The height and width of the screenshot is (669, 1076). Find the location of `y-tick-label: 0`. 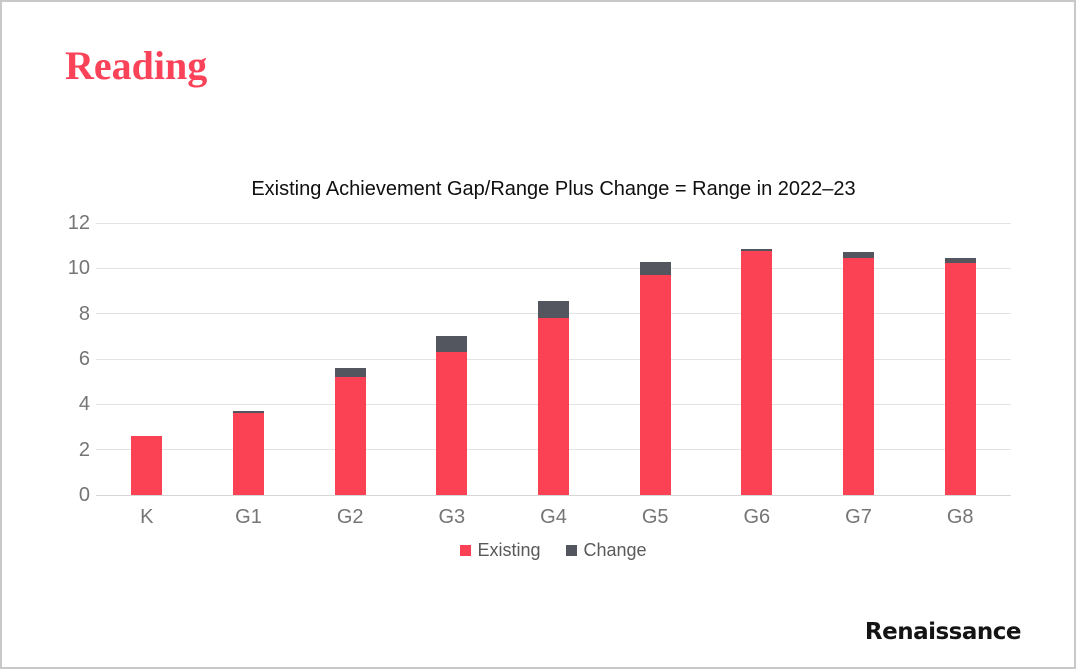

y-tick-label: 0 is located at coordinates (84, 495).